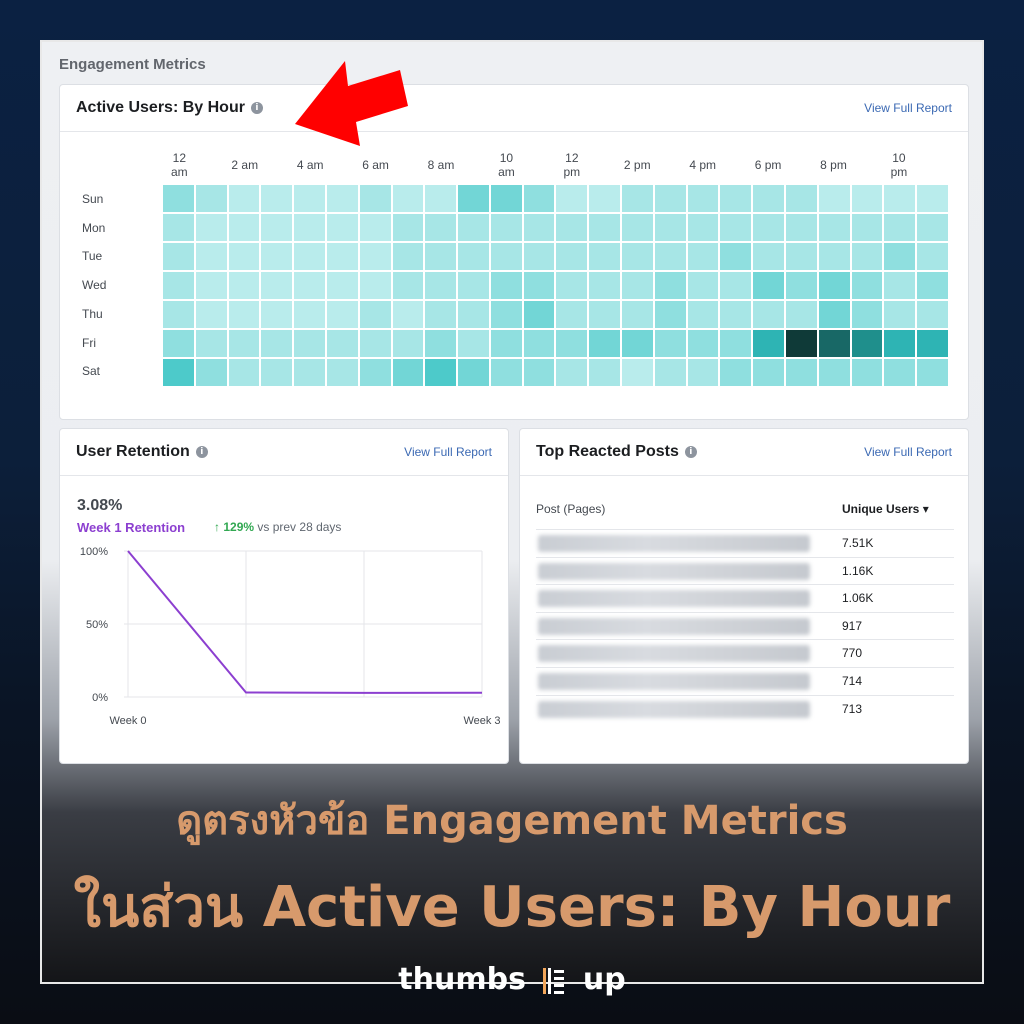  What do you see at coordinates (745, 653) in the screenshot?
I see `table-row: 770` at bounding box center [745, 653].